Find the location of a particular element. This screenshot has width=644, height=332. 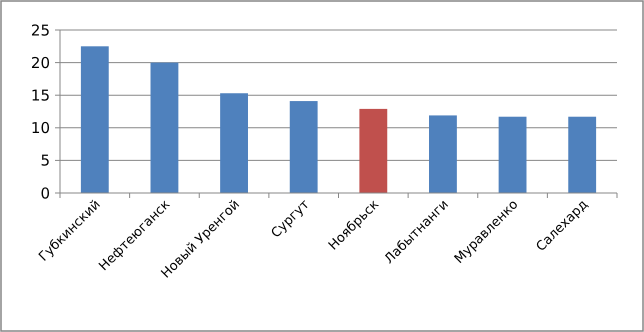

y-tick-label: 10 is located at coordinates (40, 128).